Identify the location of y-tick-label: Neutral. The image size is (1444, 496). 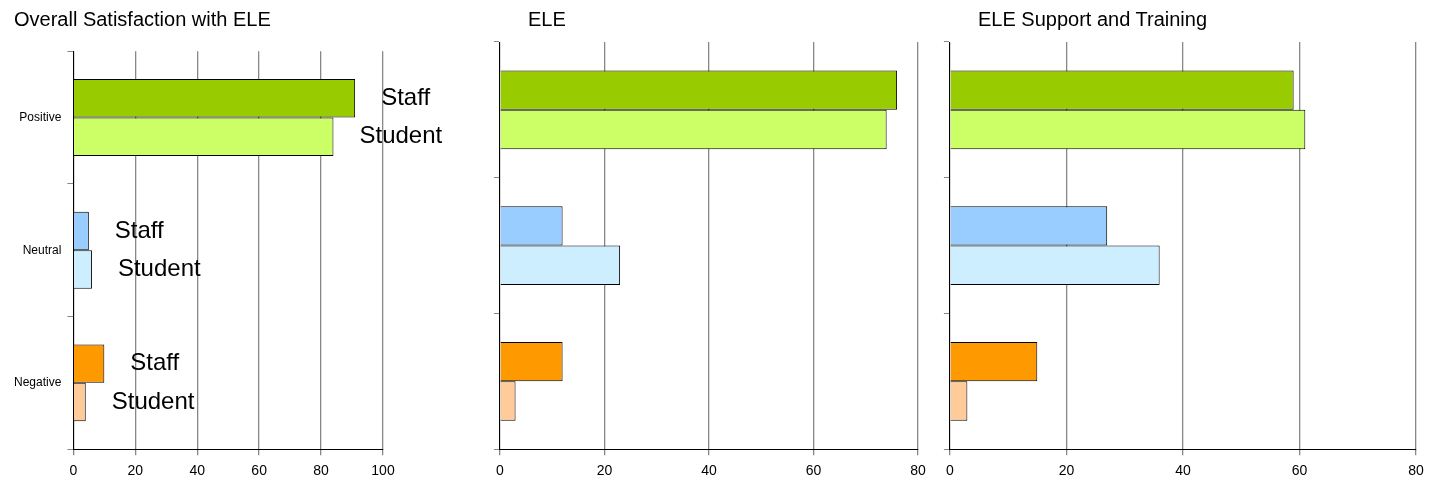
(42, 249).